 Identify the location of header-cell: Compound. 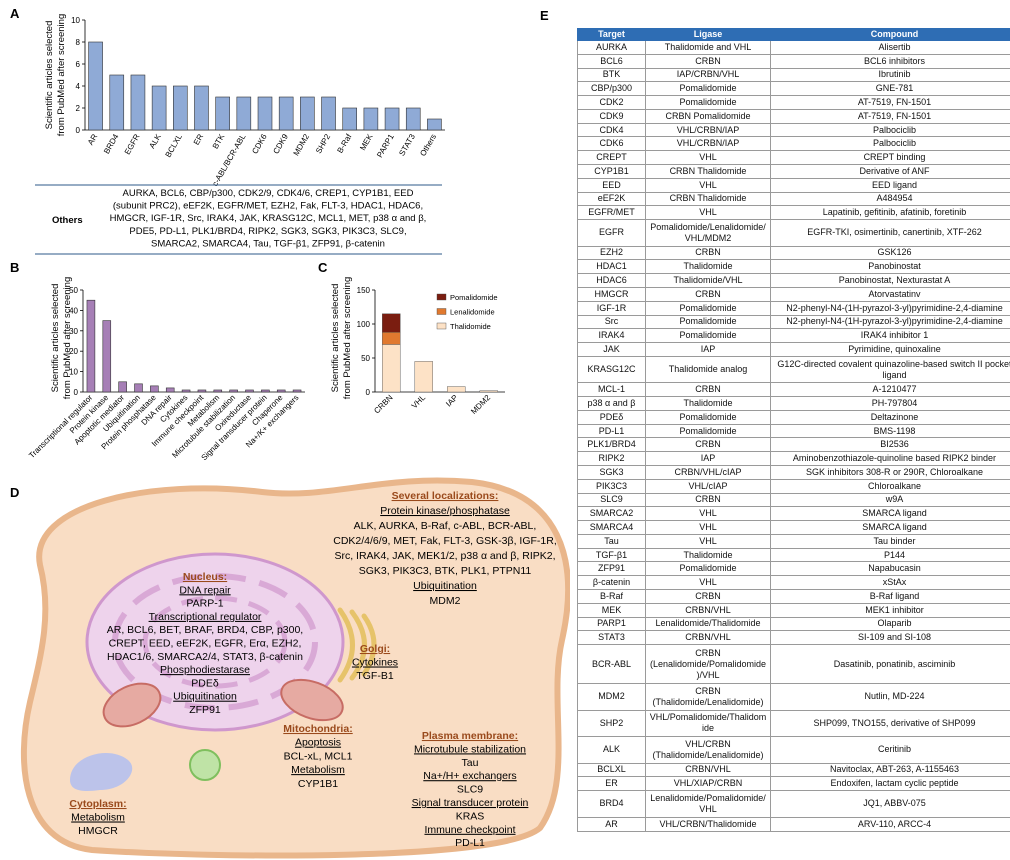
(890, 34).